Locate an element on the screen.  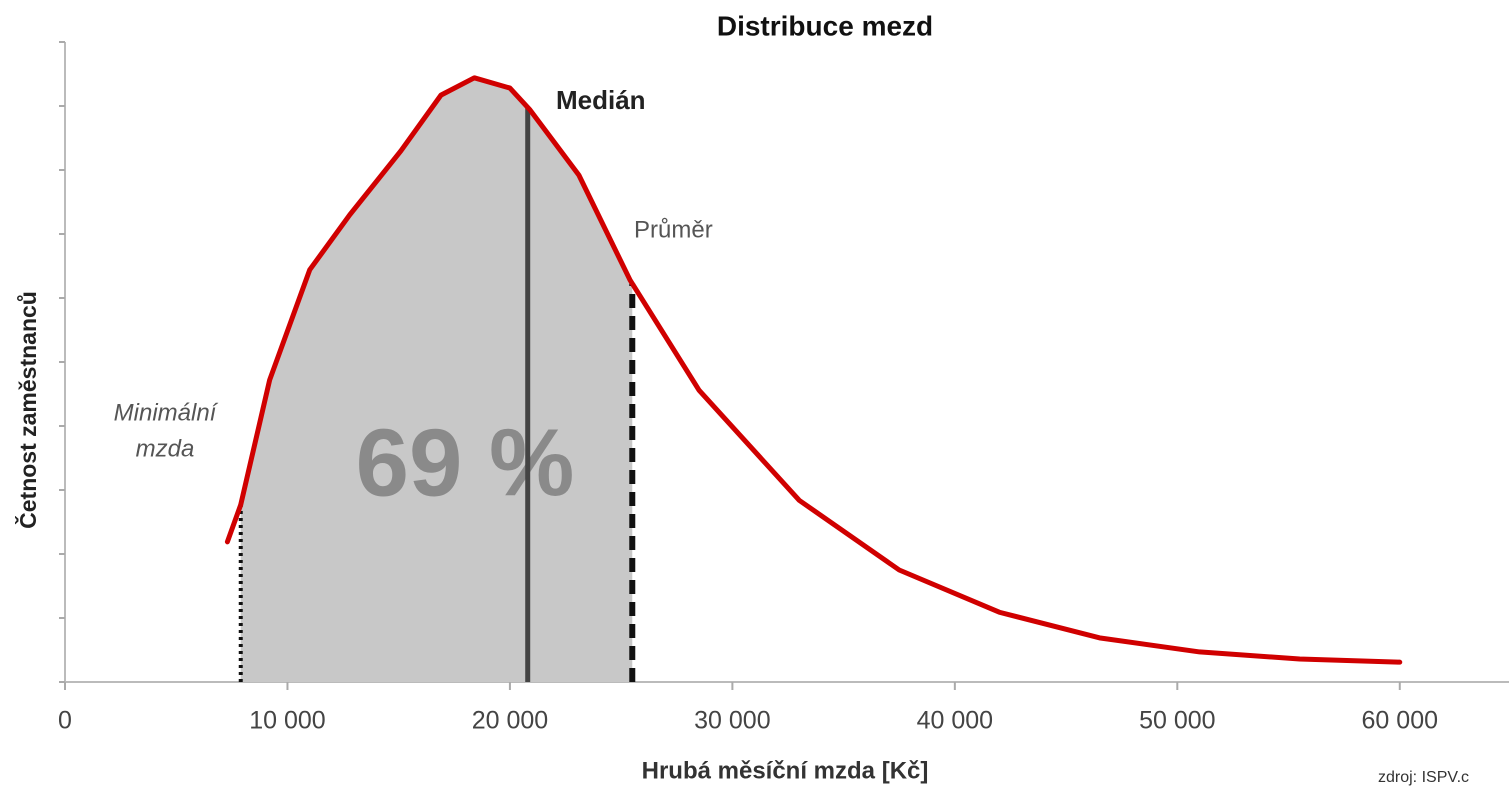
marker-label: Minimální is located at coordinates (166, 412).